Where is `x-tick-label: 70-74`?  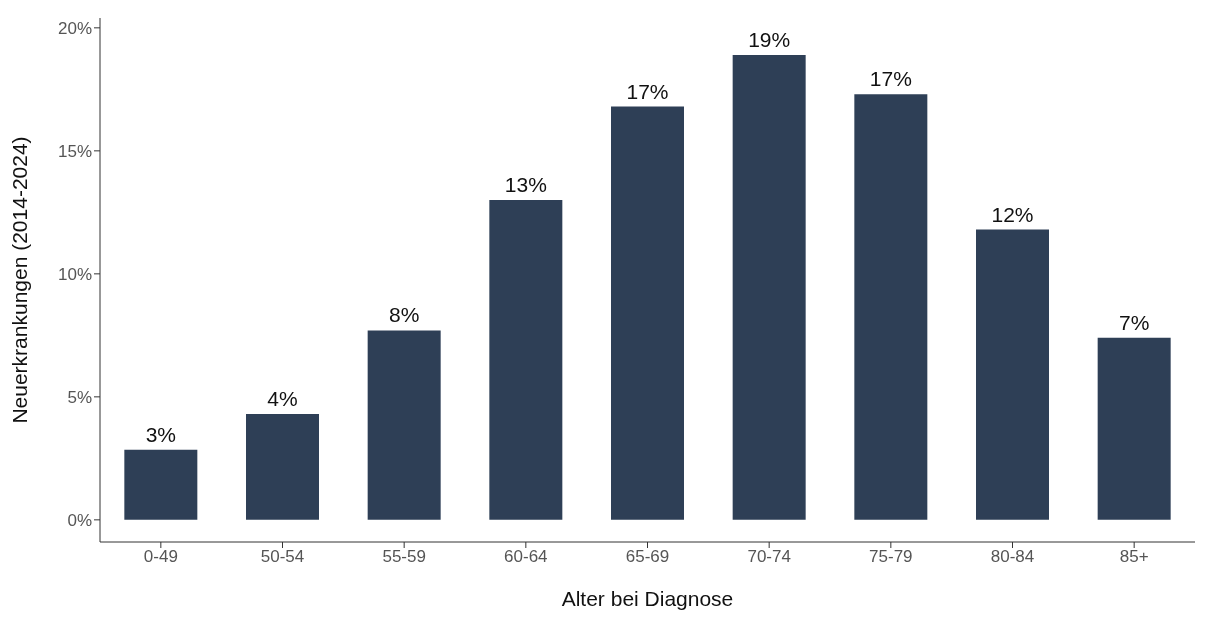
x-tick-label: 70-74 is located at coordinates (769, 557).